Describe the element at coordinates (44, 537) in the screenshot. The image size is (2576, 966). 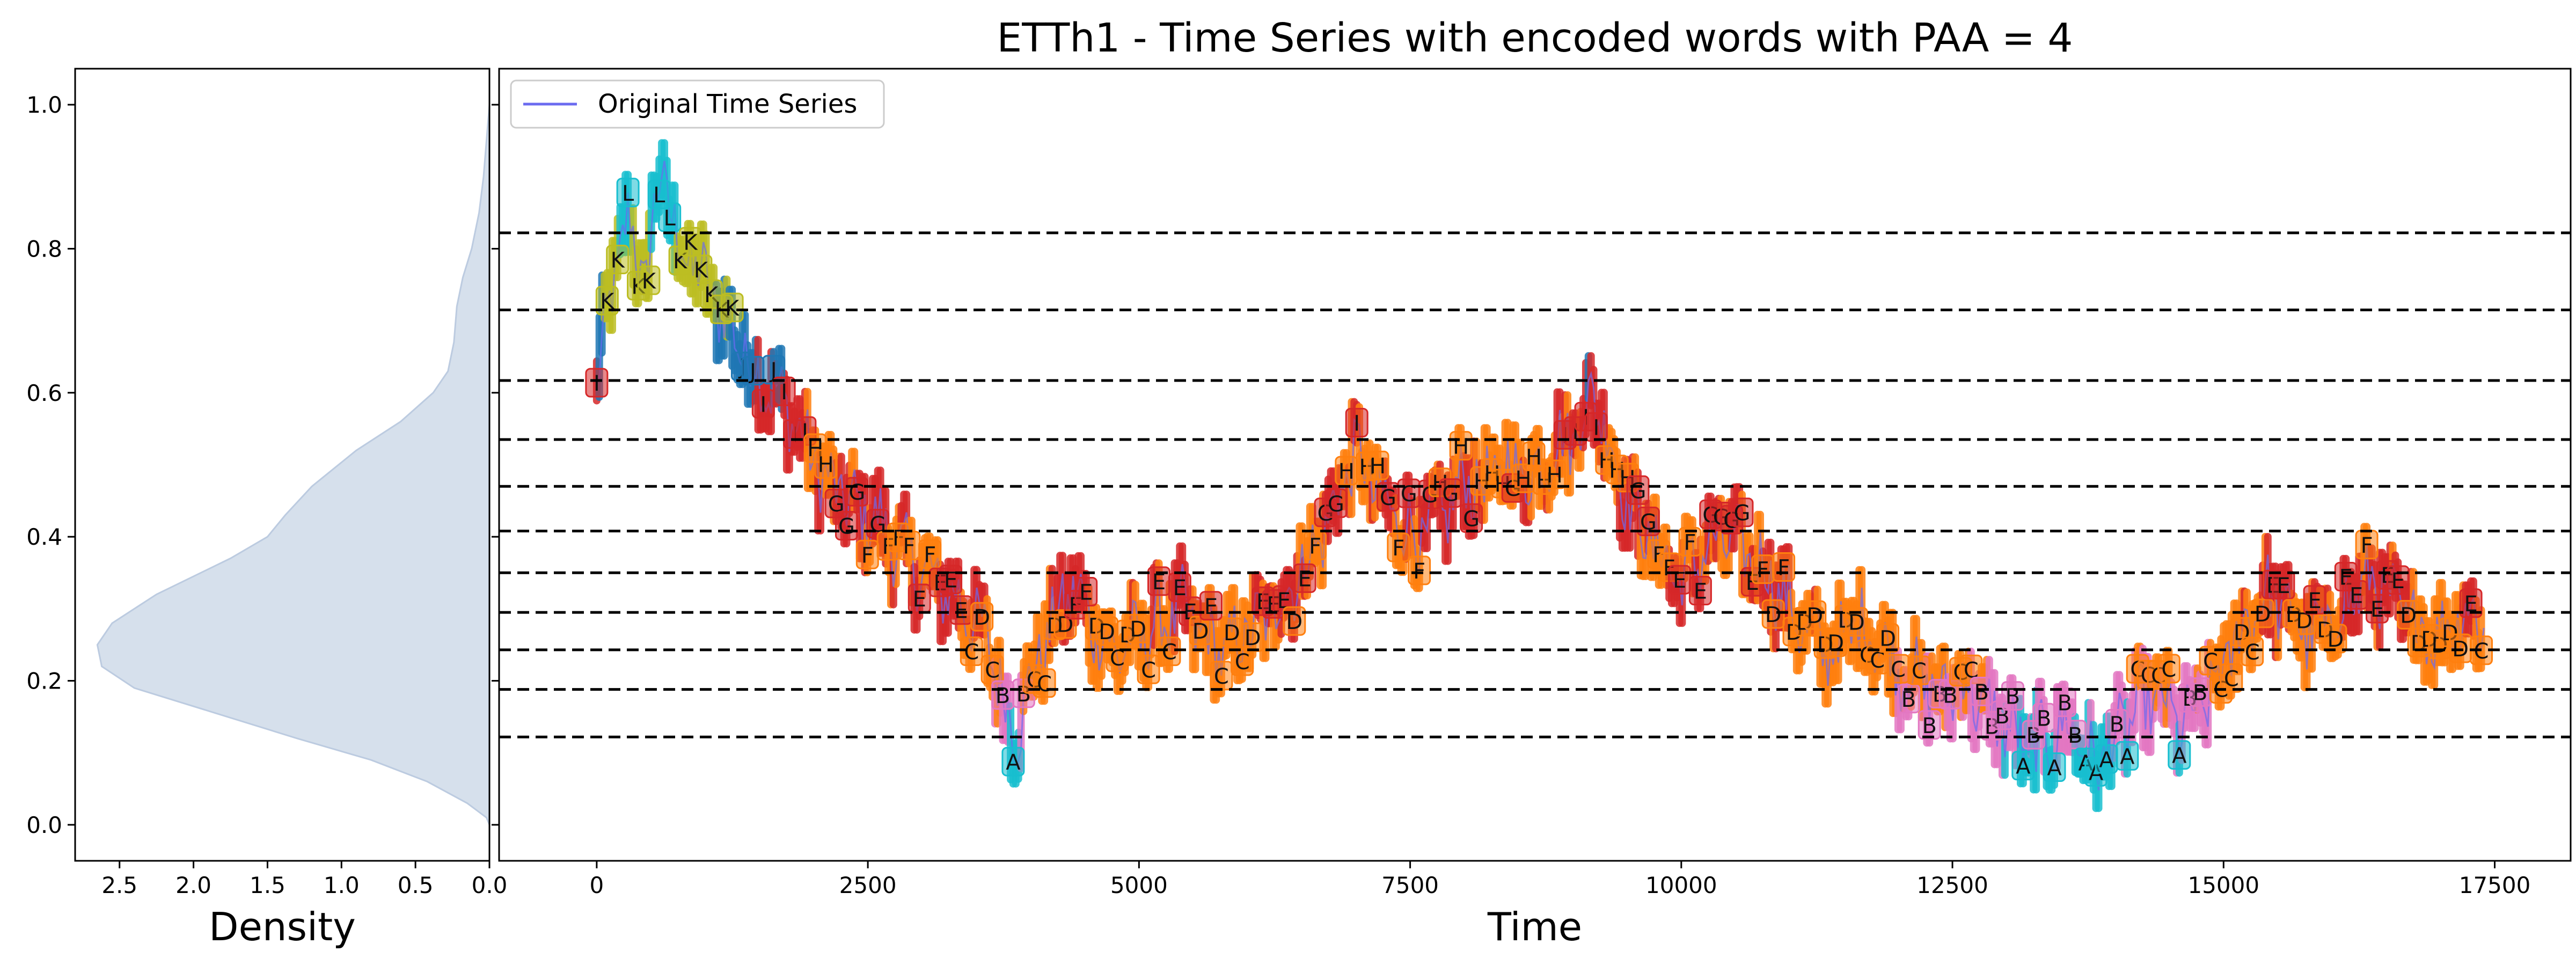
I see `density-y-tick-label: 0.4` at that location.